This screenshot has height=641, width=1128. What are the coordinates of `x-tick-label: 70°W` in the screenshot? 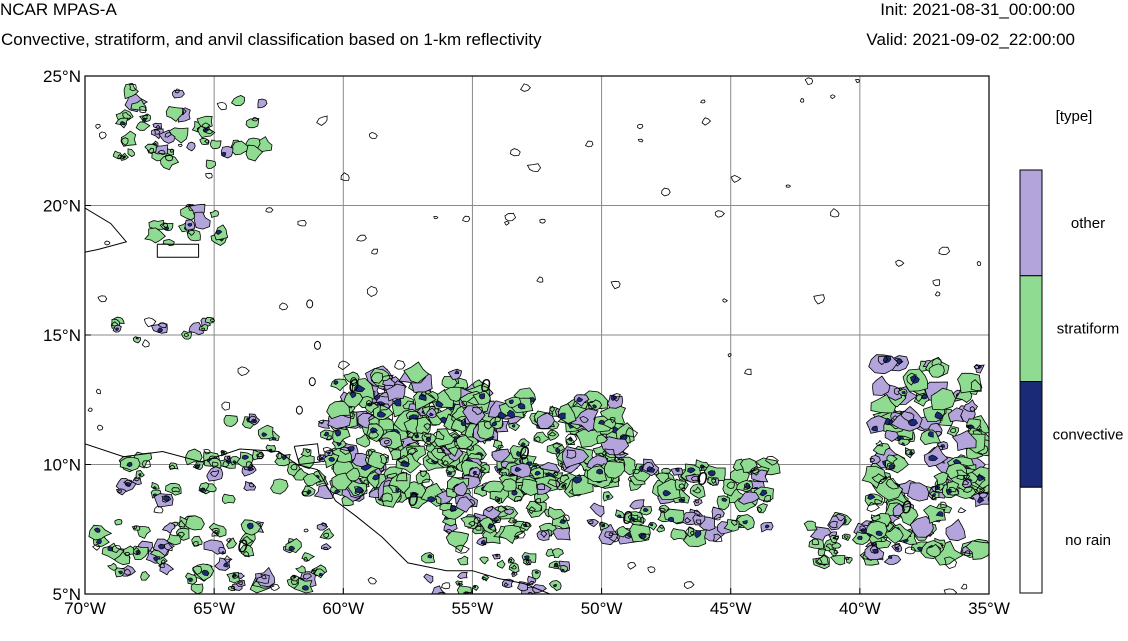 It's located at (85, 608).